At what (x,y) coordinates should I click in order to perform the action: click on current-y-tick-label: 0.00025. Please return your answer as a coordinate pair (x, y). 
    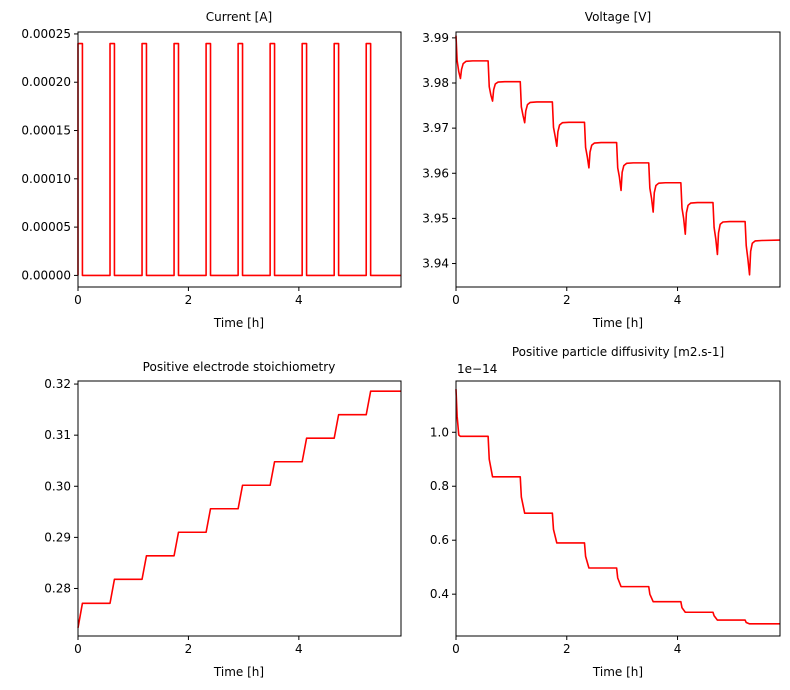
    Looking at the image, I should click on (46, 34).